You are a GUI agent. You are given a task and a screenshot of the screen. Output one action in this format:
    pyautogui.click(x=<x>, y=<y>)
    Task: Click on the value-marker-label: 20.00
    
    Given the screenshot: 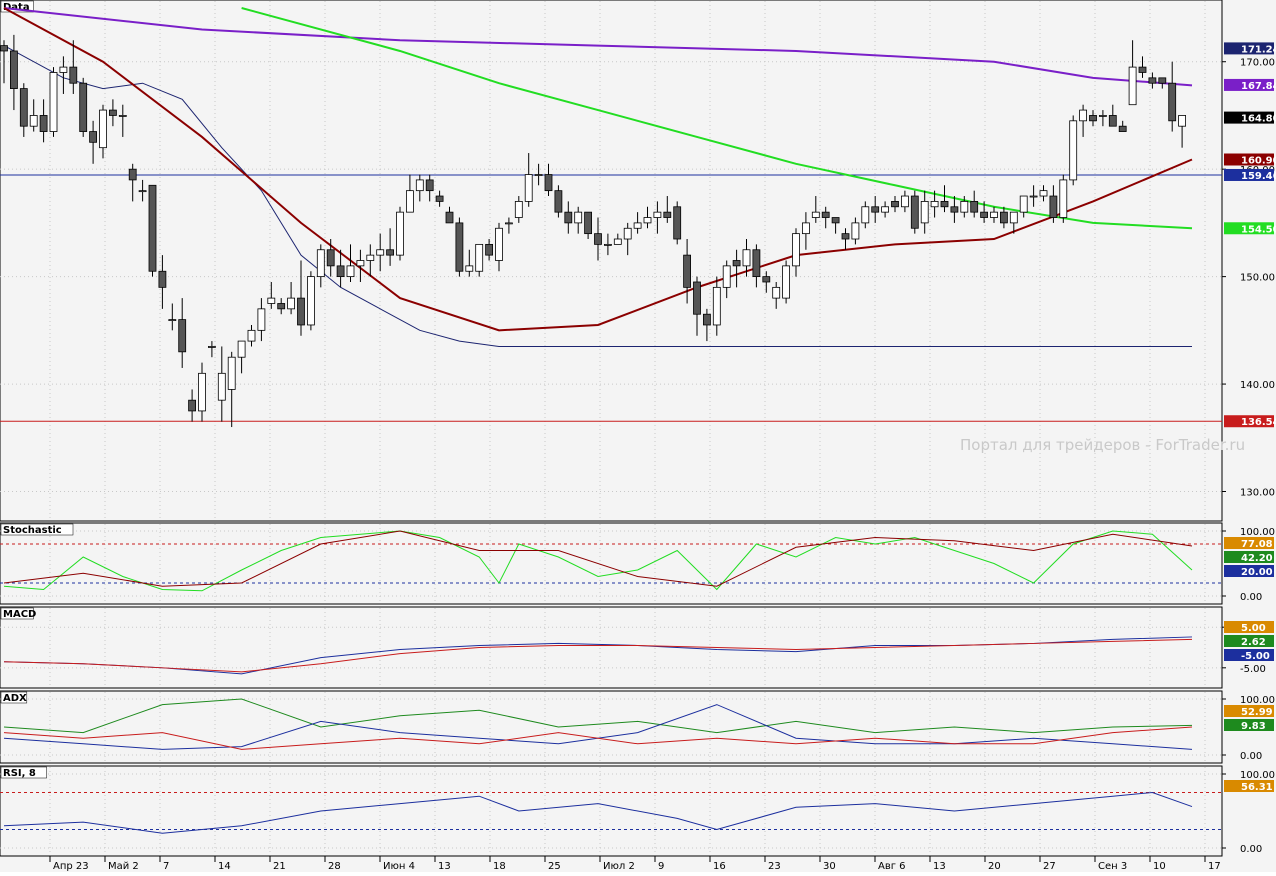 What is the action you would take?
    pyautogui.click(x=1257, y=572)
    